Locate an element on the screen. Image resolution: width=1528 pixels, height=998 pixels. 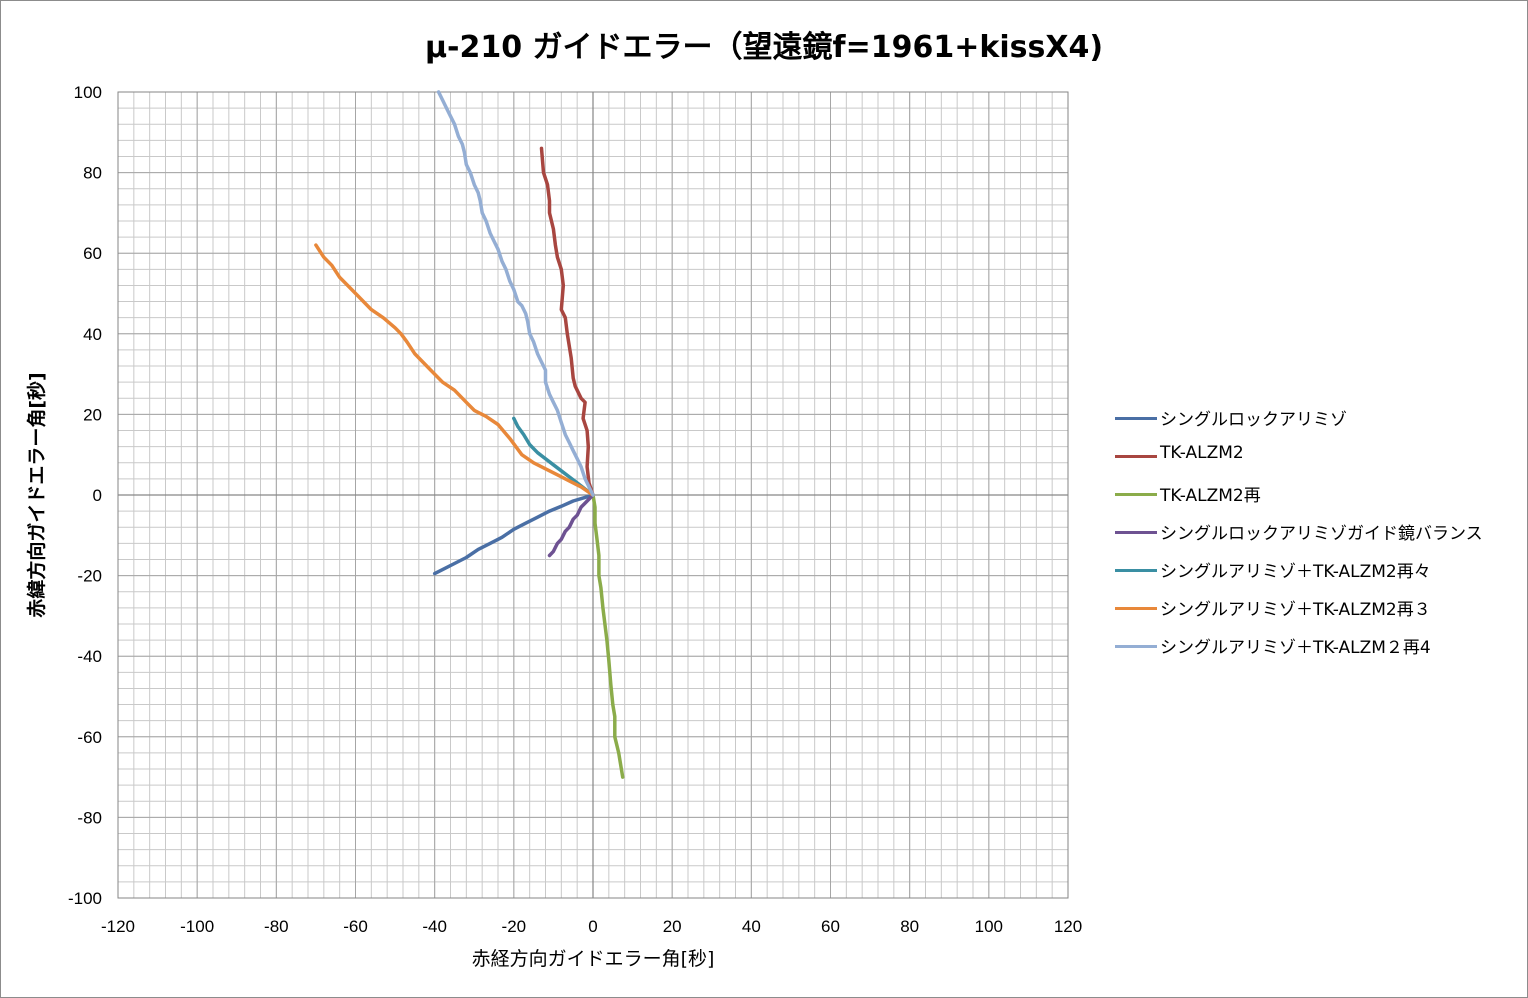
y-tick-label: -80 is located at coordinates (89, 817).